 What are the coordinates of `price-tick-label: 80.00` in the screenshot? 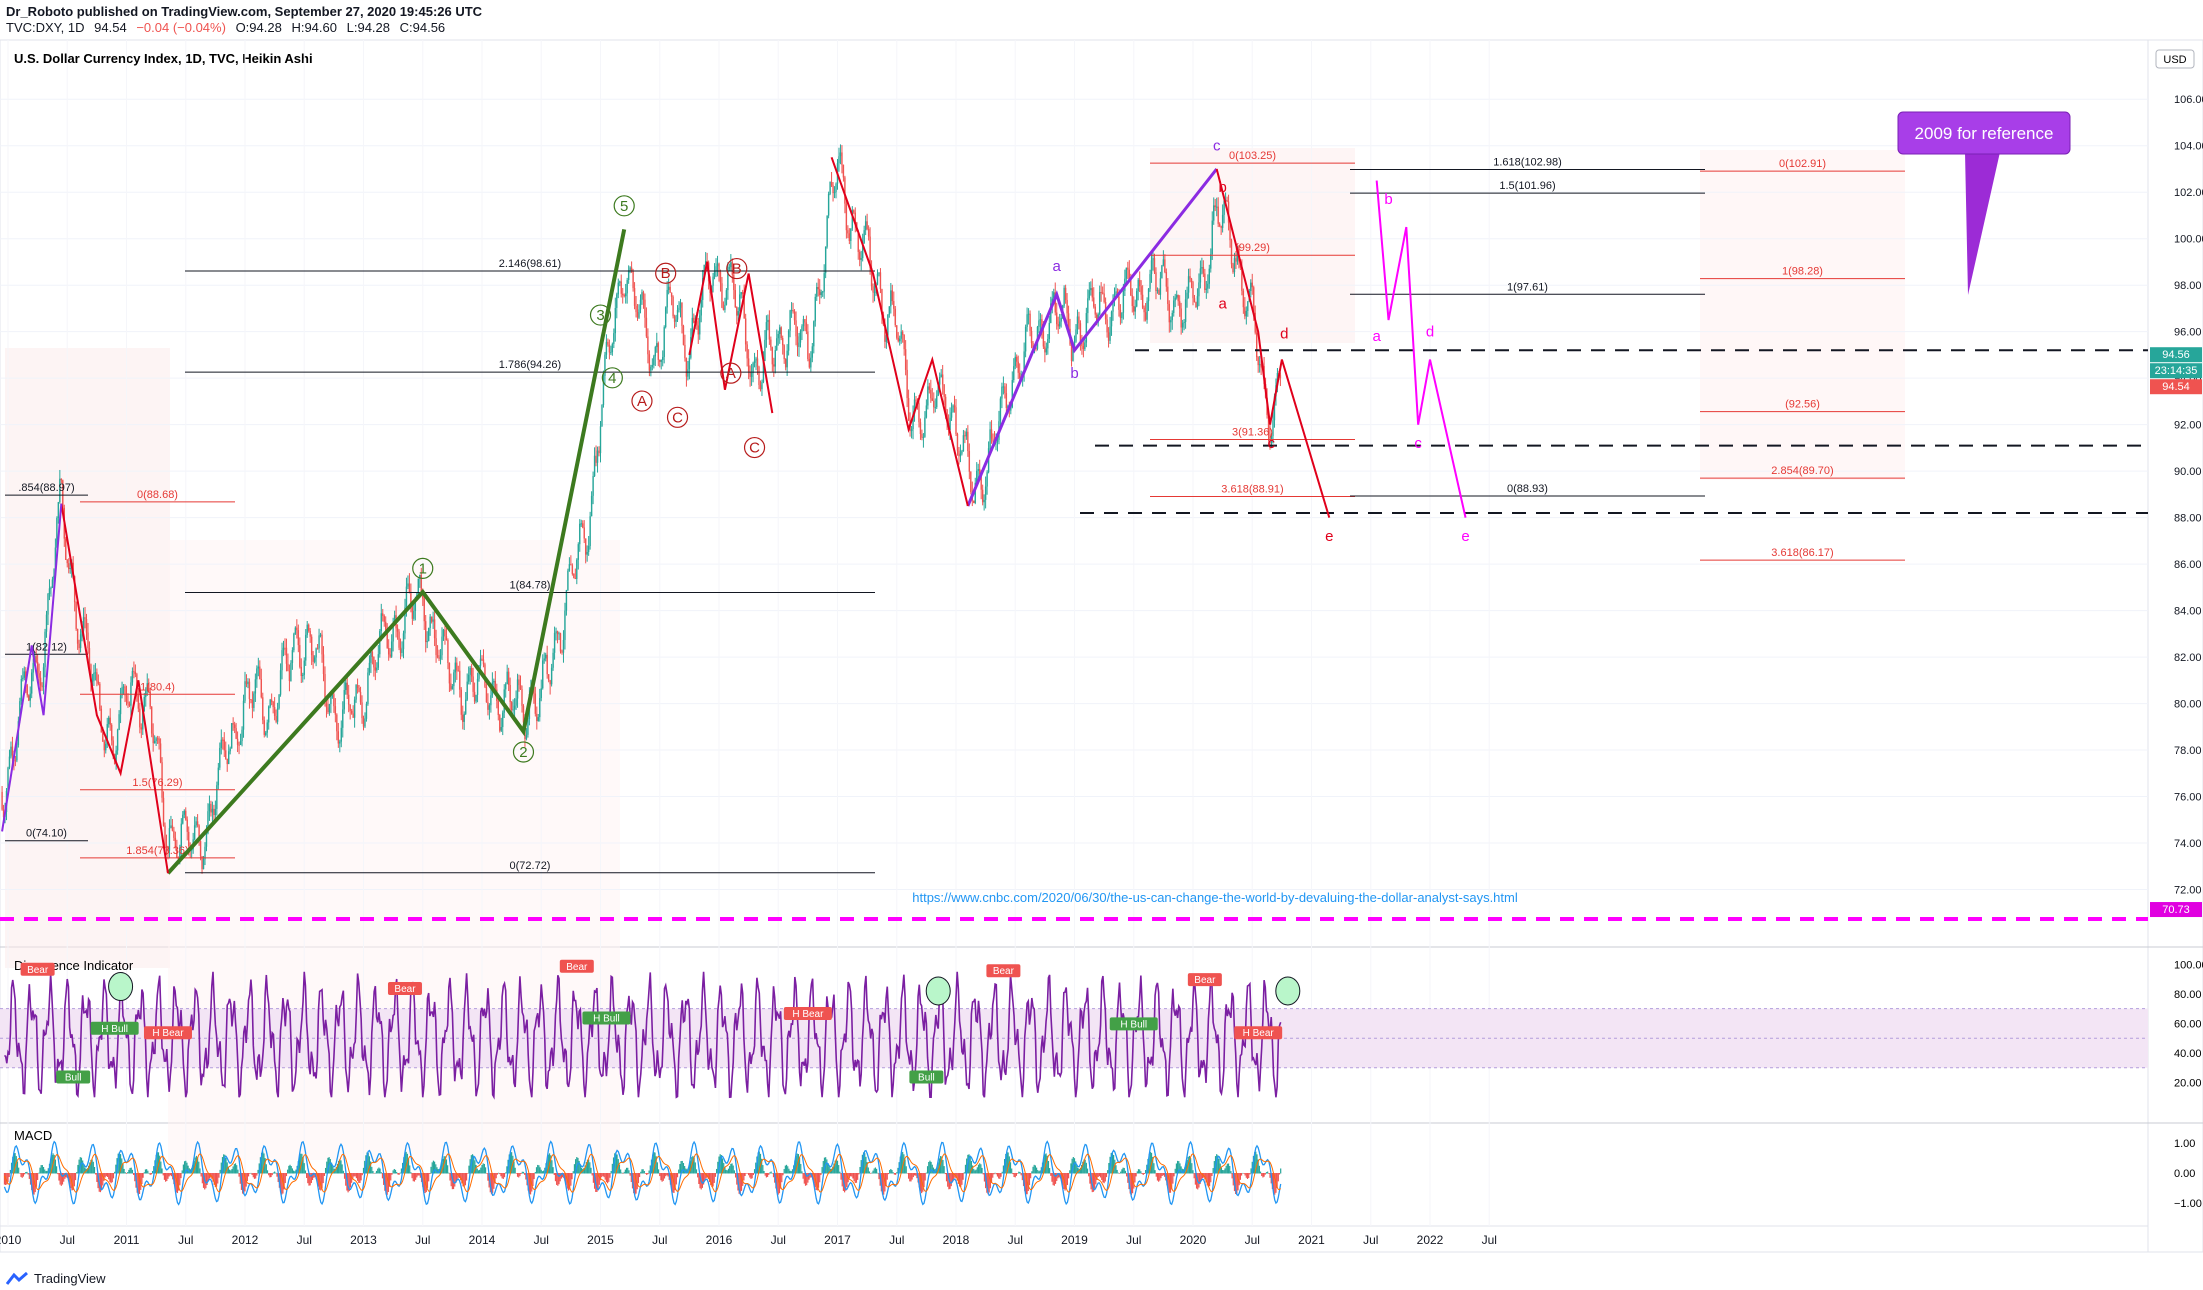 It's located at (2188, 705).